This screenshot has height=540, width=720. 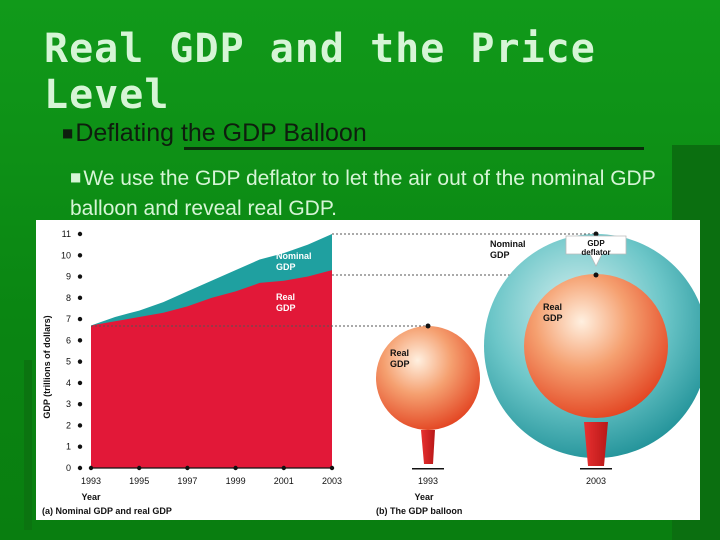 I want to click on bullet-level-1: ■Deflating the GDP Balloon, so click(x=362, y=133).